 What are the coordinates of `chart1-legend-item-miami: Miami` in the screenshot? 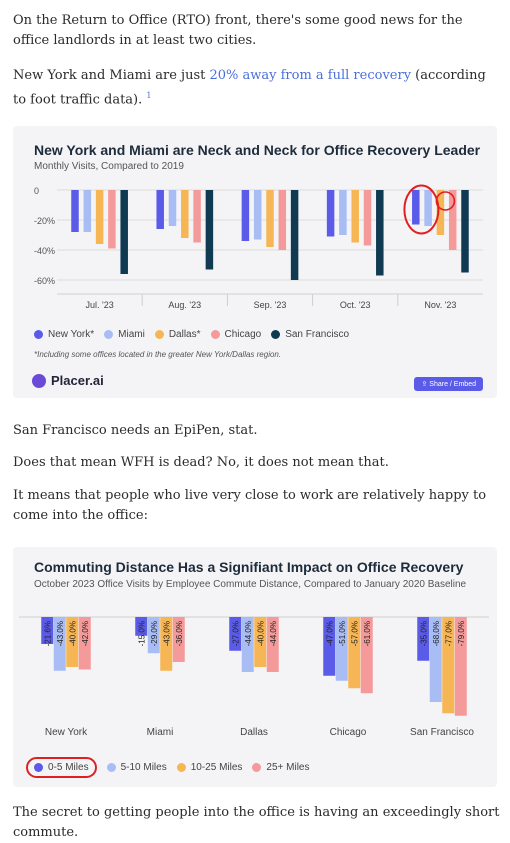 It's located at (124, 334).